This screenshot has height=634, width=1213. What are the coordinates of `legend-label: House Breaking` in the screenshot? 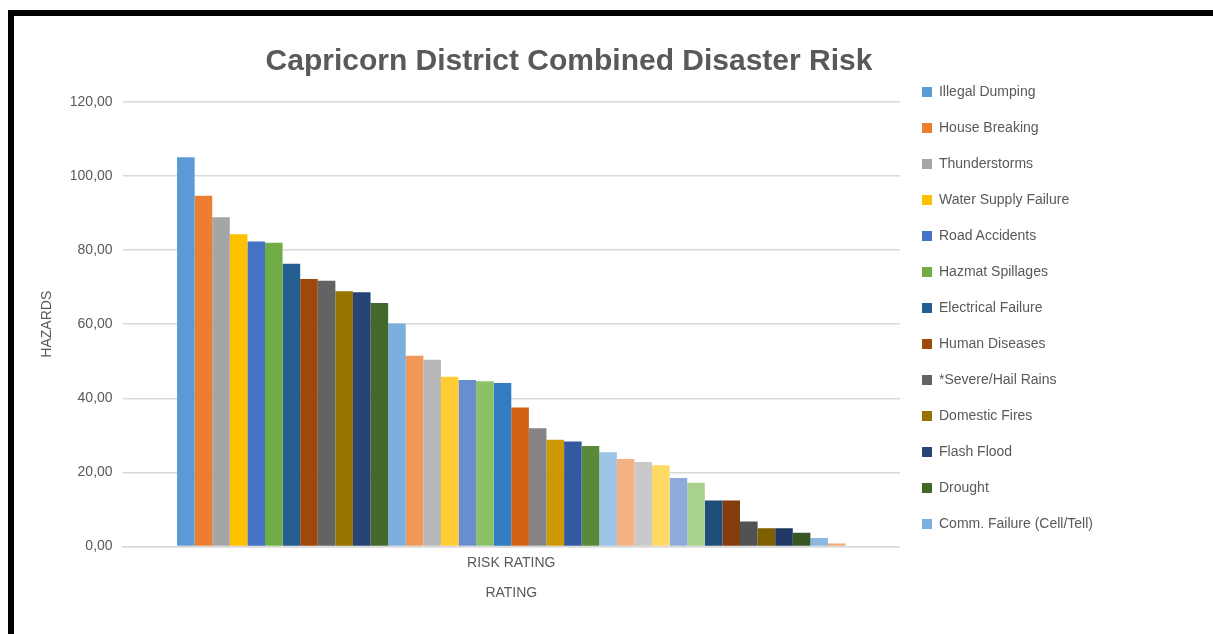 It's located at (988, 126).